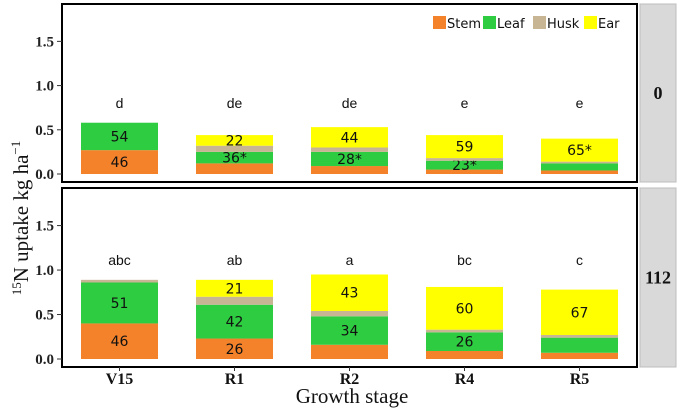 This screenshot has height=411, width=680. Describe the element at coordinates (16, 288) in the screenshot. I see `y-axis-title-isotope: 15` at that location.